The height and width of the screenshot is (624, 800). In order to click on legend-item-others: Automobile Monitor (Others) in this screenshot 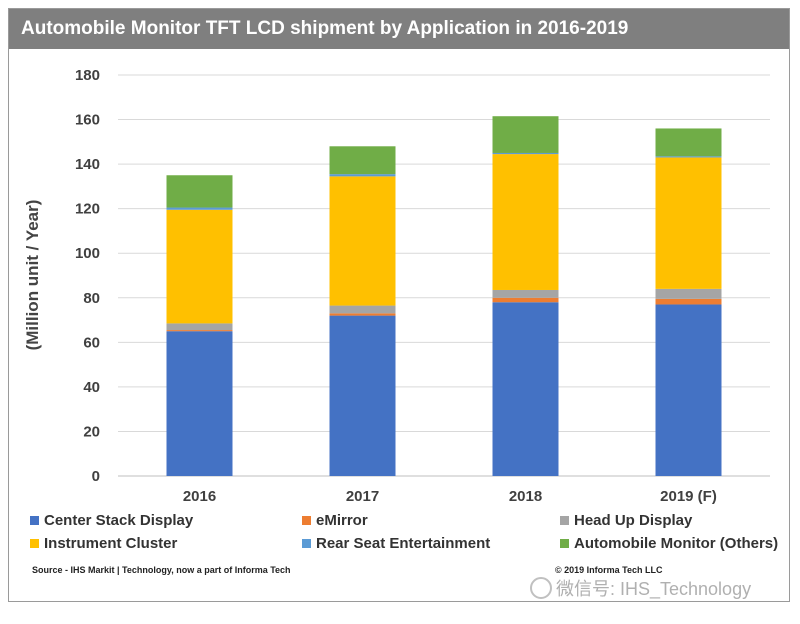, I will do `click(669, 543)`.